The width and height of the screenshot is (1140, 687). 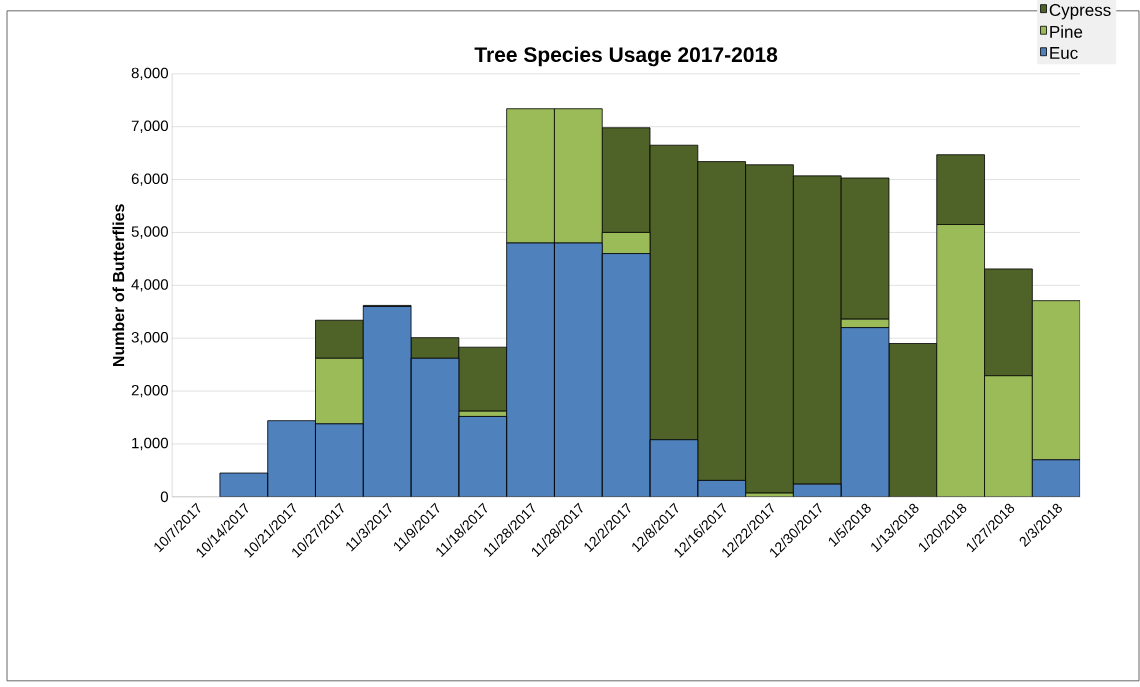 I want to click on y-tick-label: 8,000, so click(x=149, y=74).